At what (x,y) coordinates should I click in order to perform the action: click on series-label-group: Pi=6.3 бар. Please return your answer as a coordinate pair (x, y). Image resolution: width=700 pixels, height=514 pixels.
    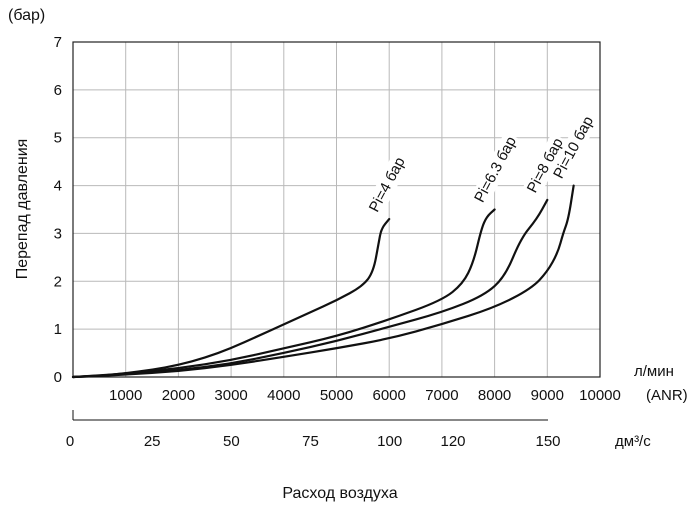
    Looking at the image, I should click on (495, 169).